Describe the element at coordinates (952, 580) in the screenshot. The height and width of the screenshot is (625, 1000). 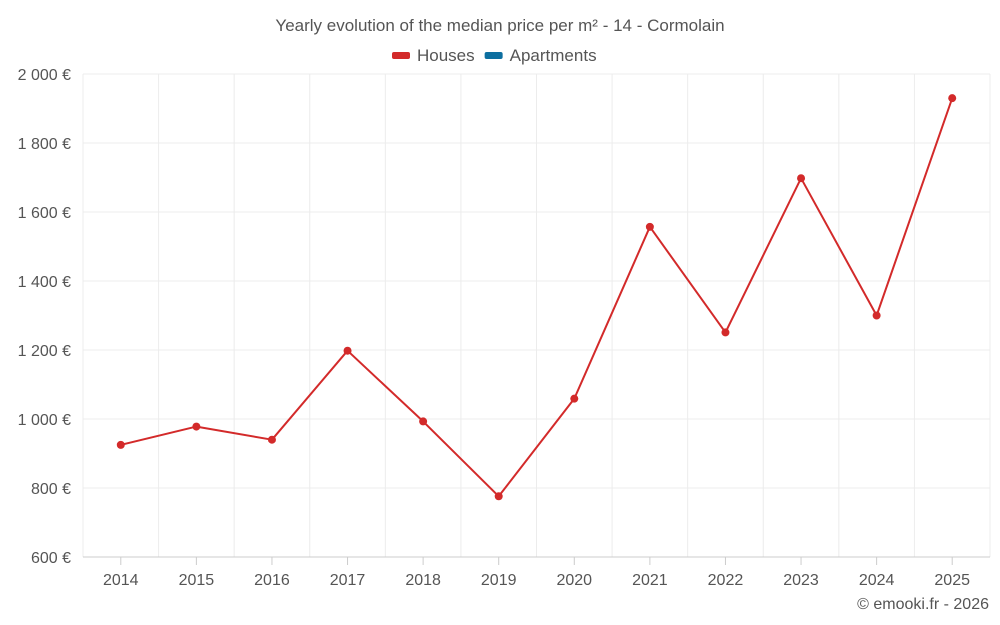
I see `x-tick-label: 2025` at that location.